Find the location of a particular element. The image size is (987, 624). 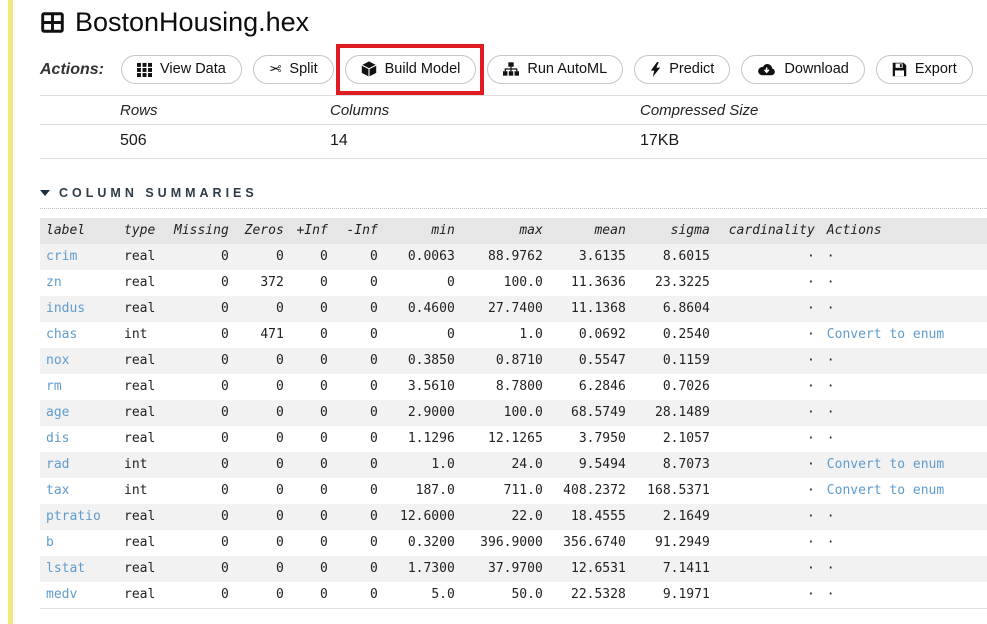

column-name-link: rm is located at coordinates (54, 386).